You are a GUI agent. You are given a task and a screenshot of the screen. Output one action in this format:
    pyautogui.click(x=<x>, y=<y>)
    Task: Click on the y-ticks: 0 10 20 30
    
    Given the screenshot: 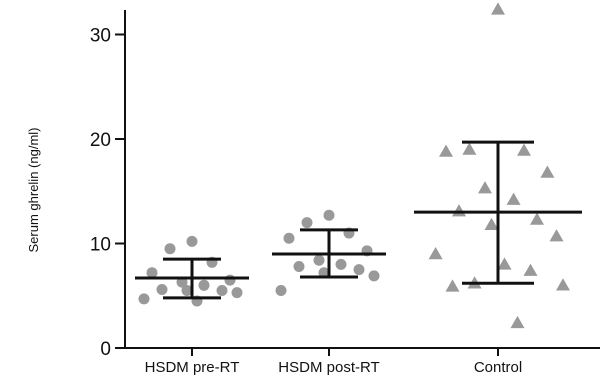 What is the action you would take?
    pyautogui.click(x=107, y=193)
    